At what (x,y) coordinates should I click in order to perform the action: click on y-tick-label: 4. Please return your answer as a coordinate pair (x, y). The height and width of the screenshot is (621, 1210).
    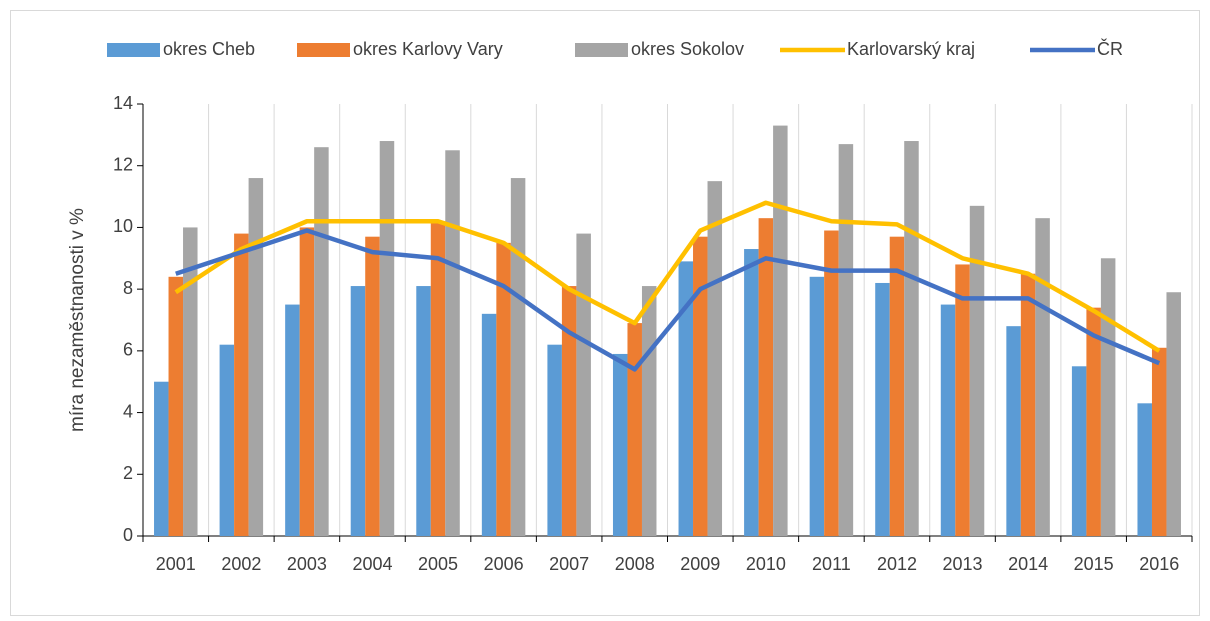
    Looking at the image, I should click on (128, 411).